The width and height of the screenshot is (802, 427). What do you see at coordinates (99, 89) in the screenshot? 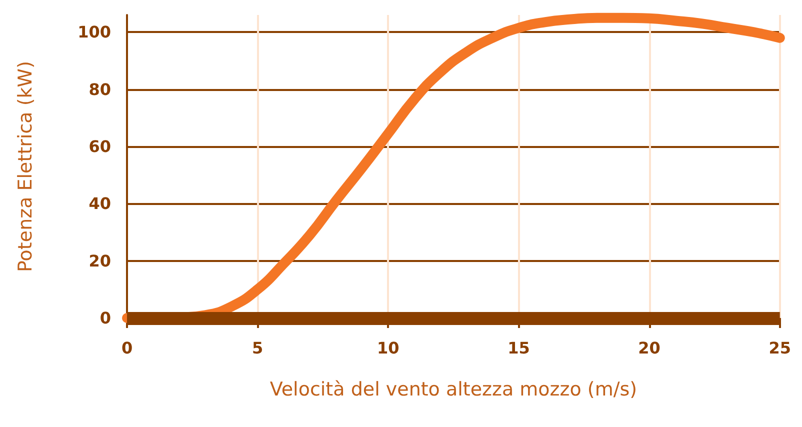
I see `y-tick-label: 80` at bounding box center [99, 89].